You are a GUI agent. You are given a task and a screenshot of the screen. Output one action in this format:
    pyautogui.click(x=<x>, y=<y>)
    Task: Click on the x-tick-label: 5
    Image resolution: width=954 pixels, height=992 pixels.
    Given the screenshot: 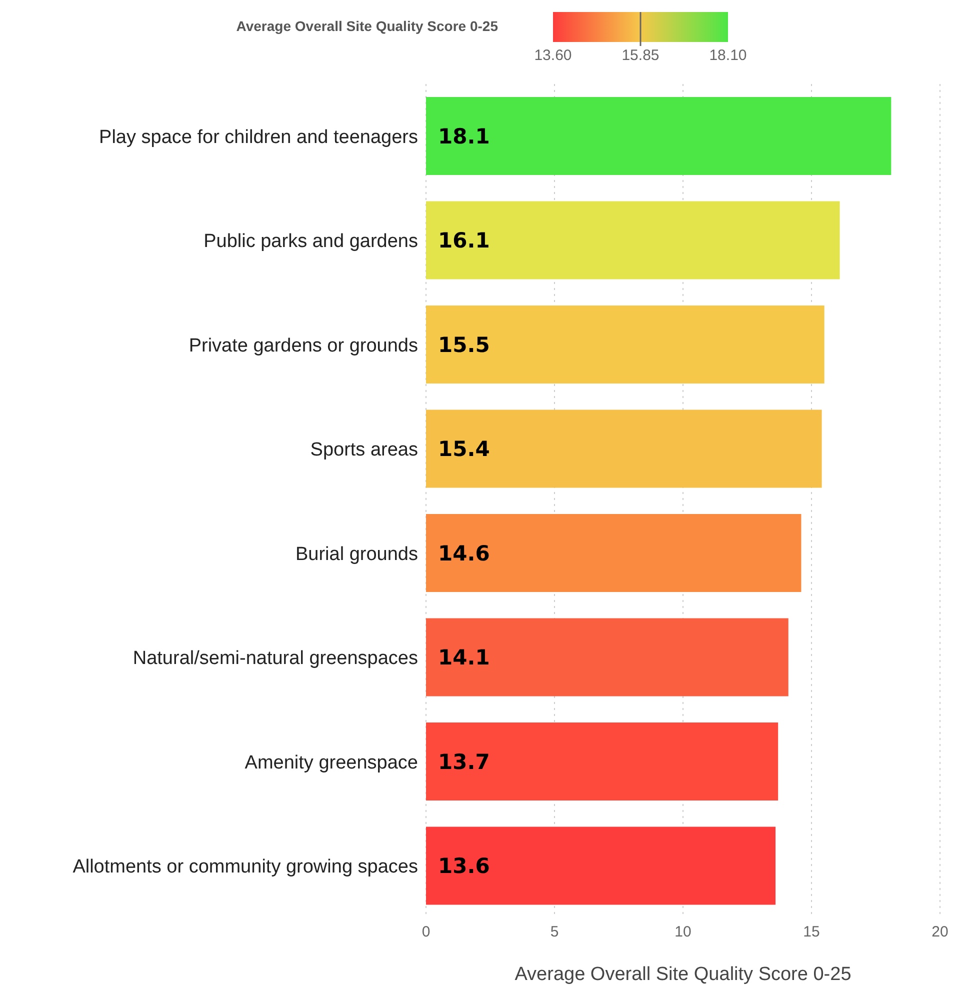 What is the action you would take?
    pyautogui.click(x=554, y=932)
    